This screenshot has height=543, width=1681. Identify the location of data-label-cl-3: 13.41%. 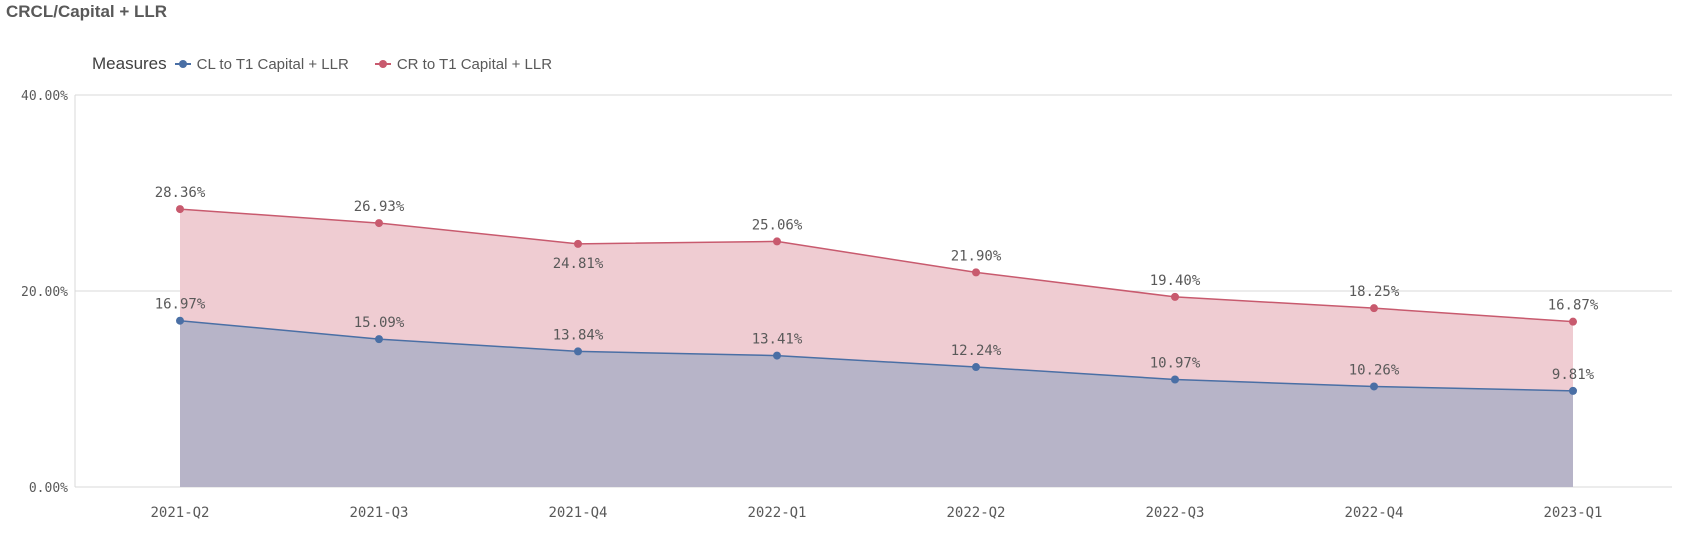
(777, 340).